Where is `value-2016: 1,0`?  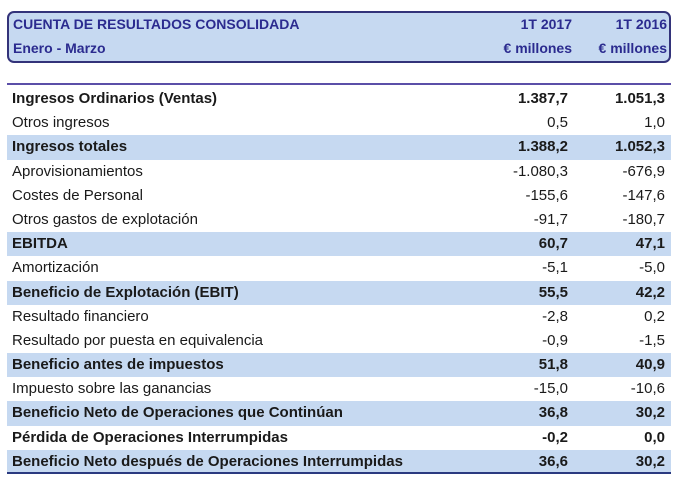 value-2016: 1,0 is located at coordinates (654, 123).